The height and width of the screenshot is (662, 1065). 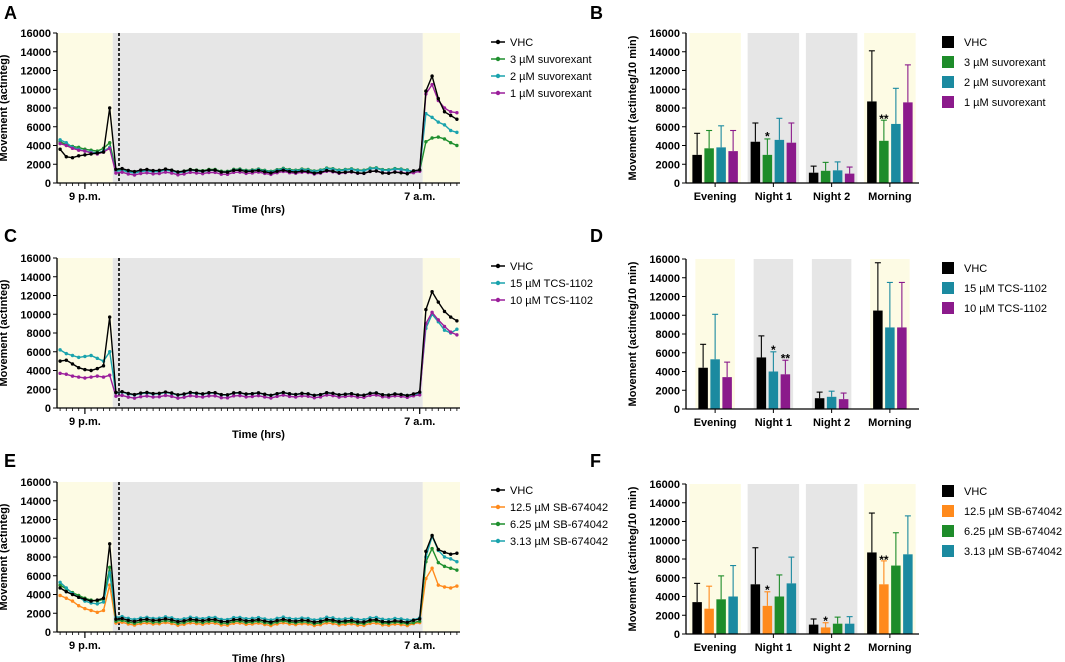 I want to click on panel-a-evening-background, so click(x=85, y=108).